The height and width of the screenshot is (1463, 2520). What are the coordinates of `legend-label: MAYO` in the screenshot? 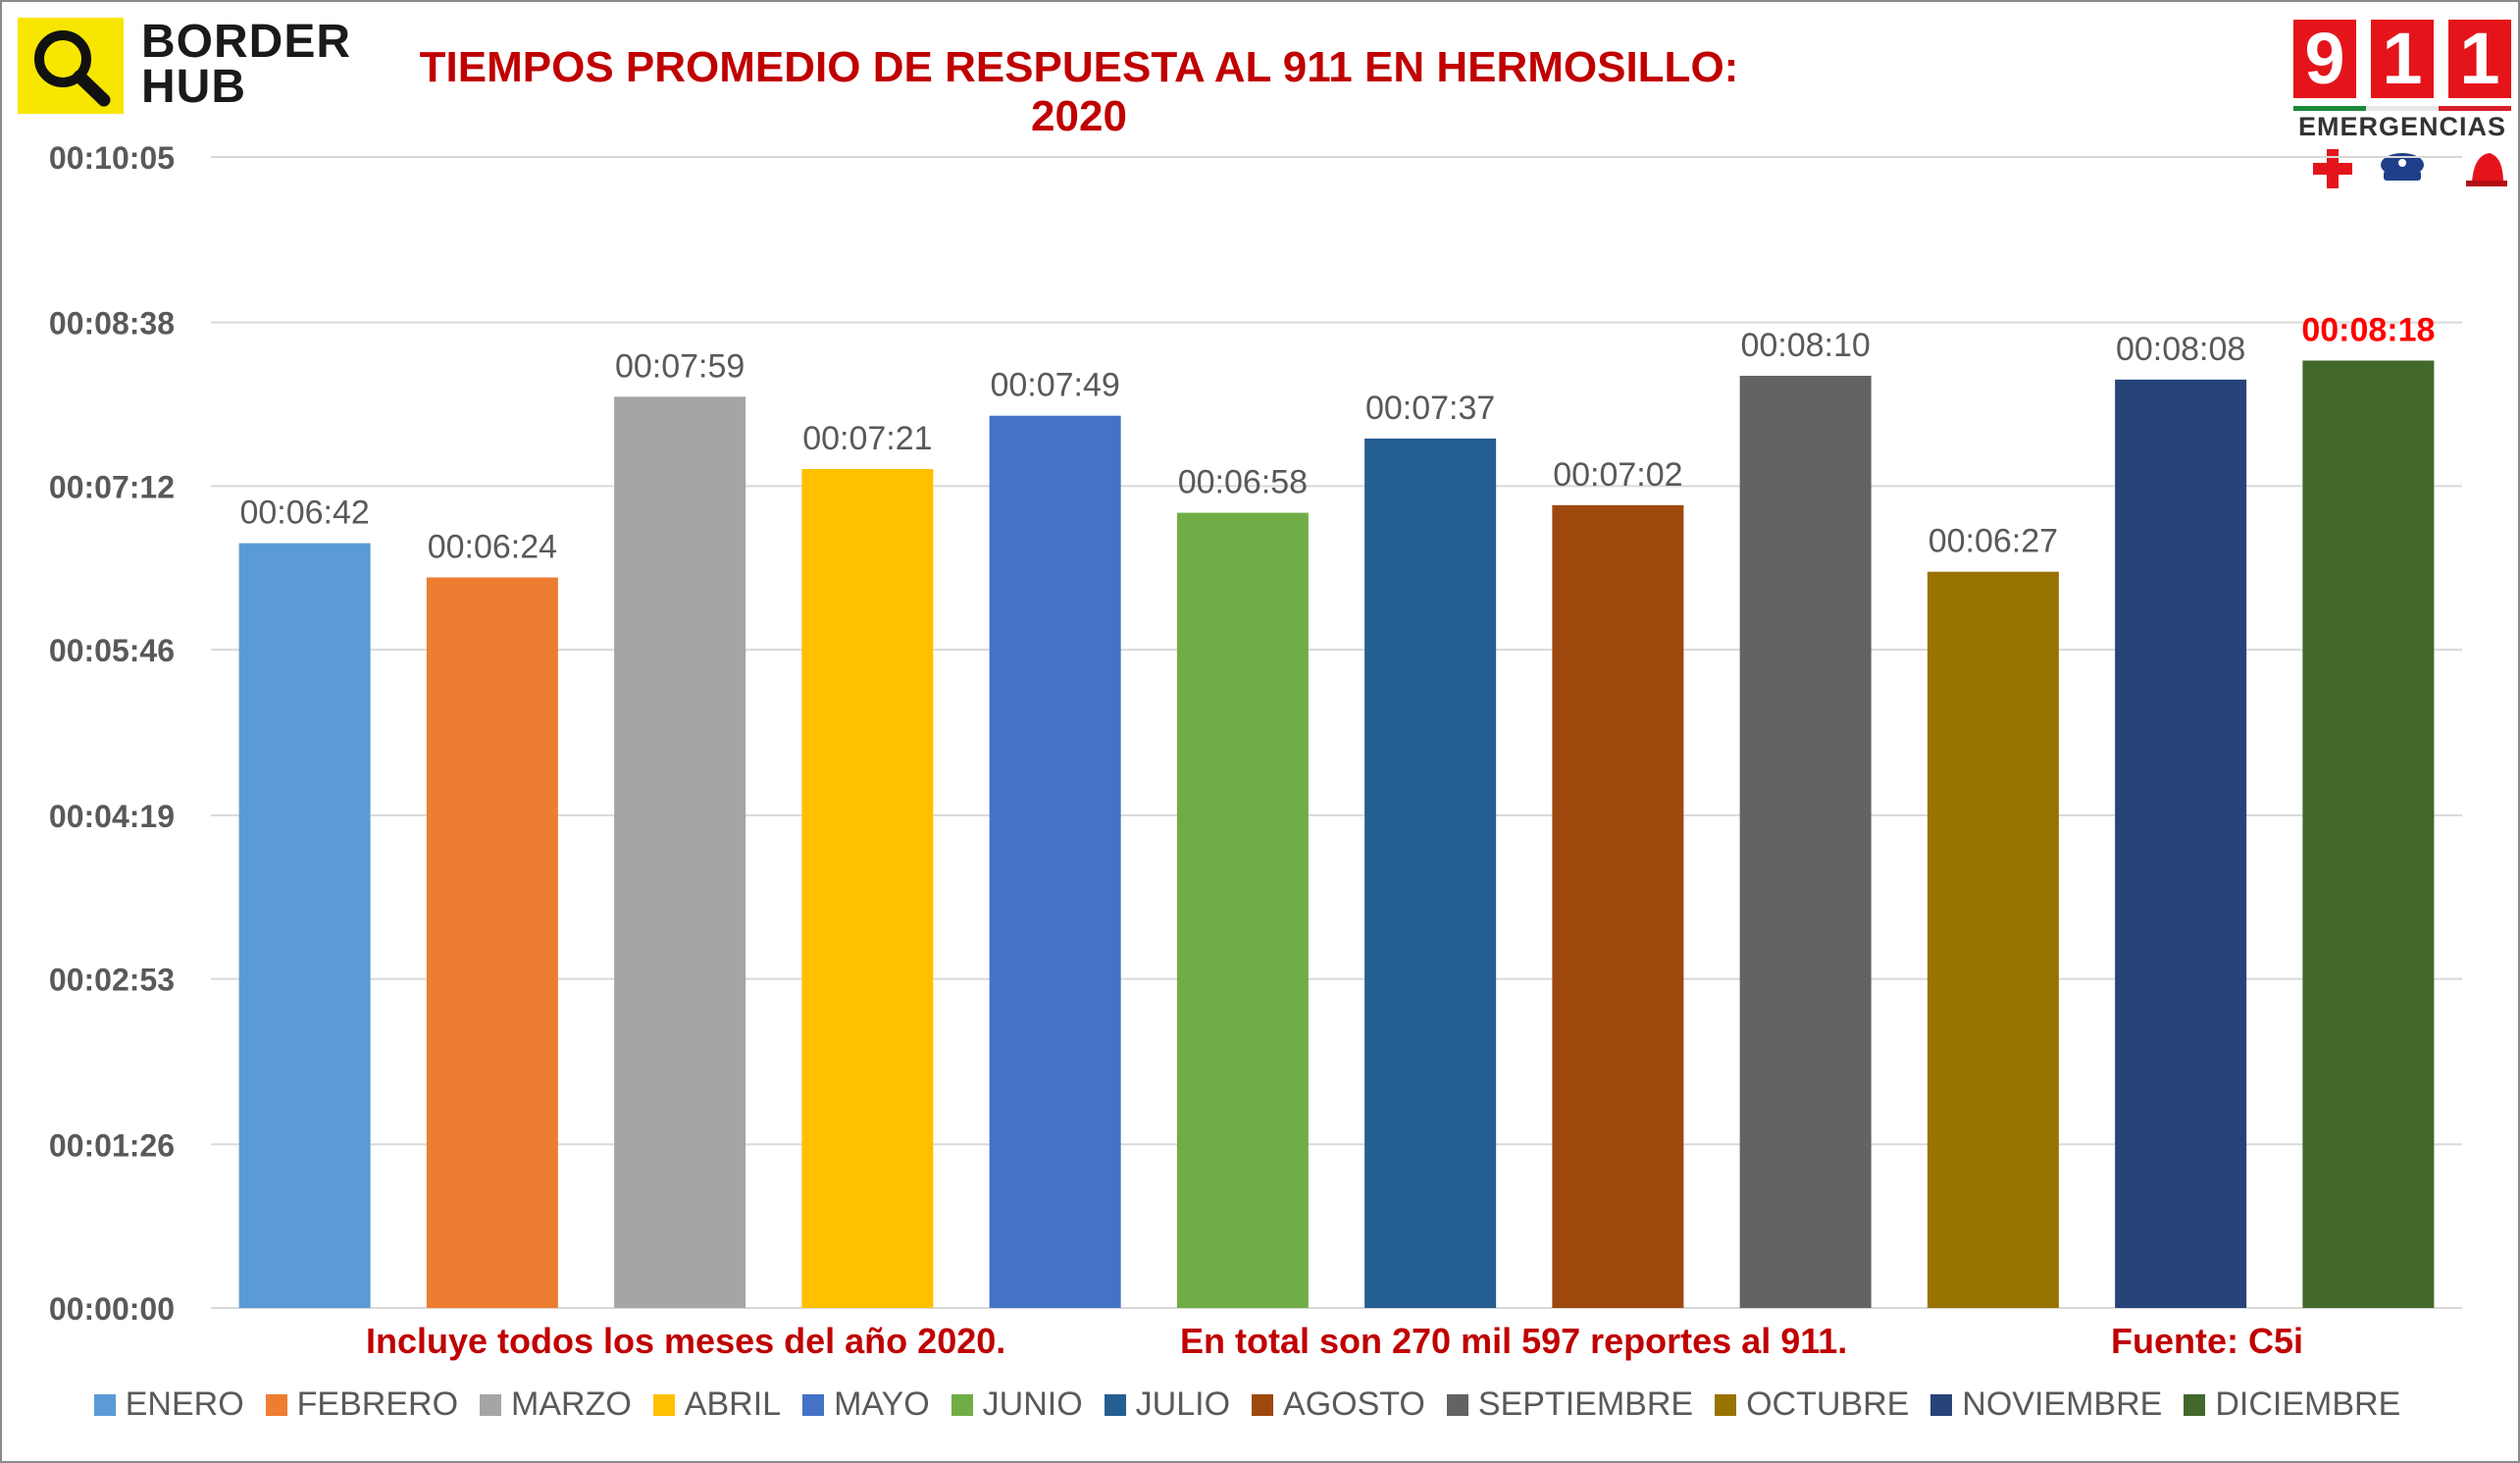 It's located at (882, 1404).